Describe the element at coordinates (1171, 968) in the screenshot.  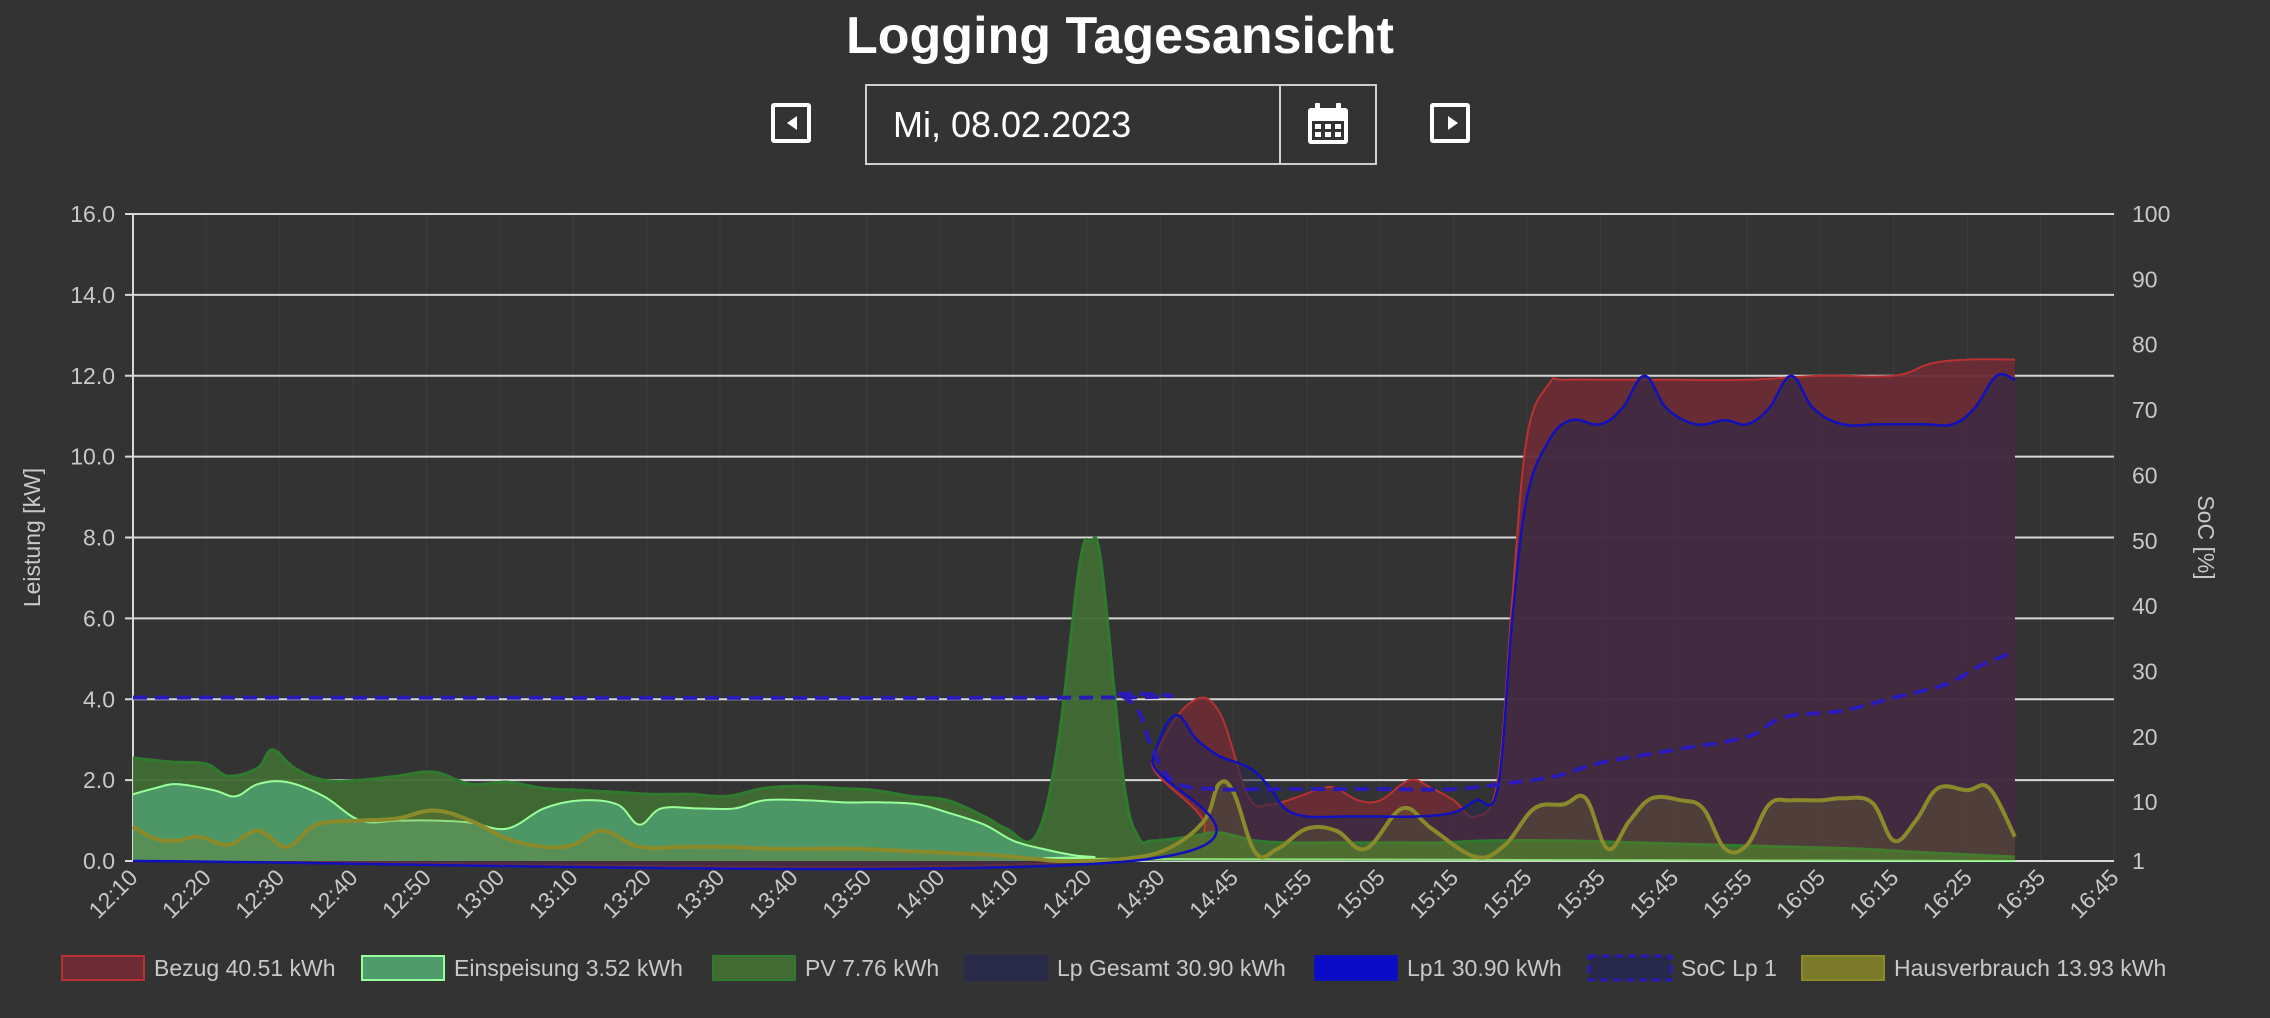
I see `legend-label-lp-gesamt: Lp Gesamt 30.90 kWh` at that location.